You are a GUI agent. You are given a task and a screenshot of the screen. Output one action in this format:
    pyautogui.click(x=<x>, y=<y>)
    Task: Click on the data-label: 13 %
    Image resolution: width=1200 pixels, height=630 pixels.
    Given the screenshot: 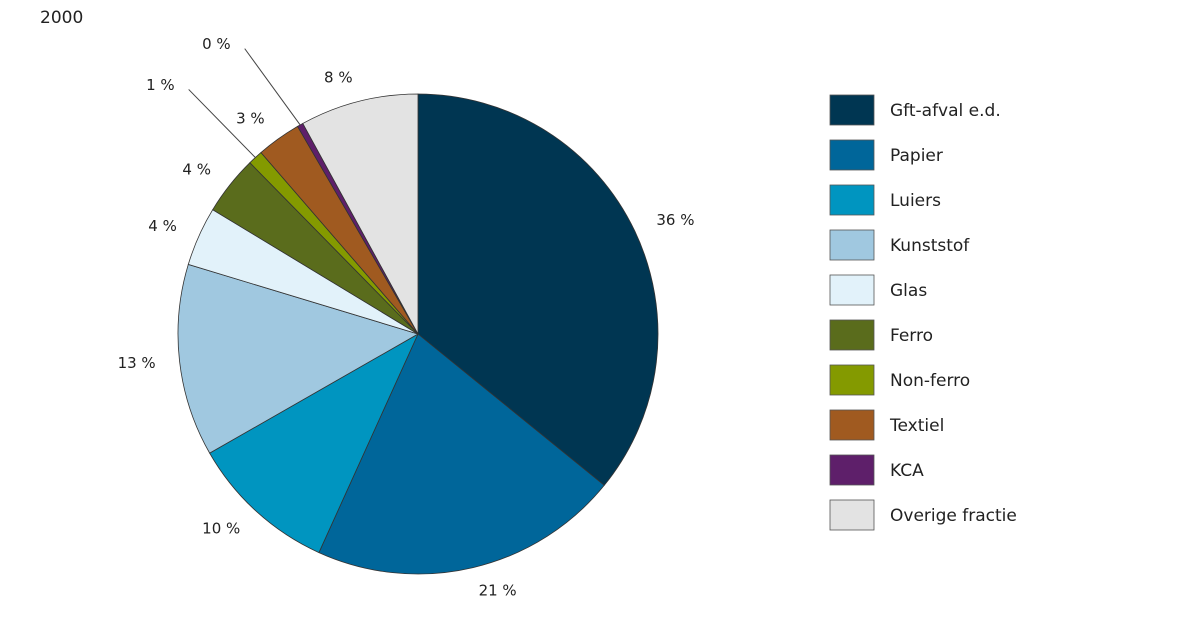 What is the action you would take?
    pyautogui.click(x=137, y=363)
    